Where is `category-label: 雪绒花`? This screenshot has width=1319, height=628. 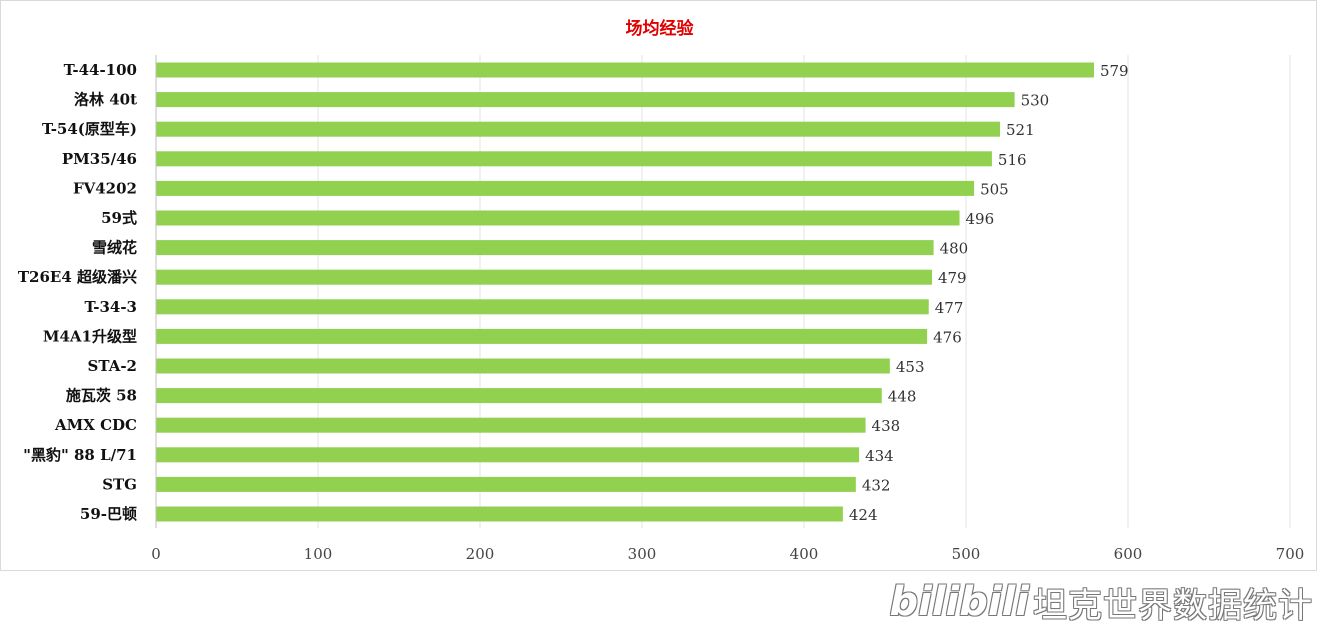 category-label: 雪绒花 is located at coordinates (114, 248).